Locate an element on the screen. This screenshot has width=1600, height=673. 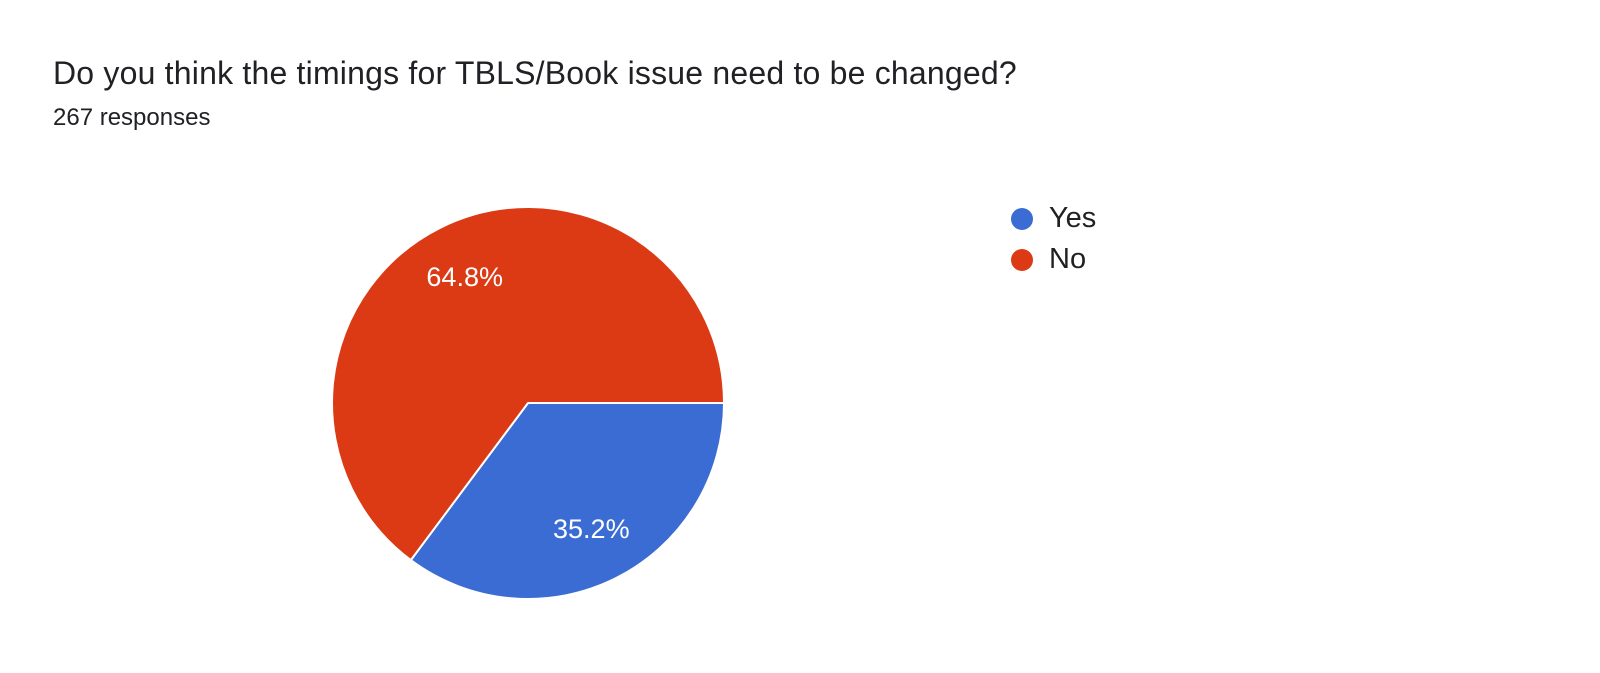
pie-slice-yes is located at coordinates (567, 501).